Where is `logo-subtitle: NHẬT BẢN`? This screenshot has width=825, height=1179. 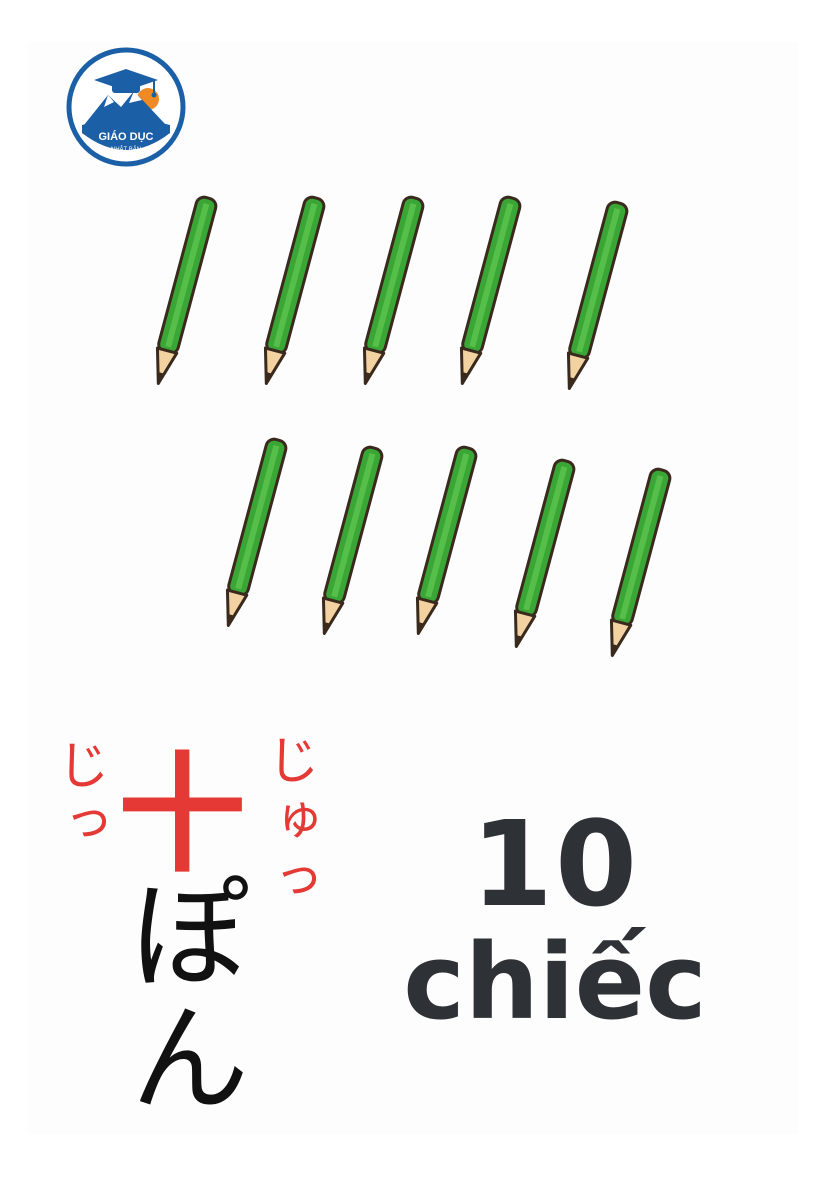
logo-subtitle: NHẬT BẢN is located at coordinates (126, 149).